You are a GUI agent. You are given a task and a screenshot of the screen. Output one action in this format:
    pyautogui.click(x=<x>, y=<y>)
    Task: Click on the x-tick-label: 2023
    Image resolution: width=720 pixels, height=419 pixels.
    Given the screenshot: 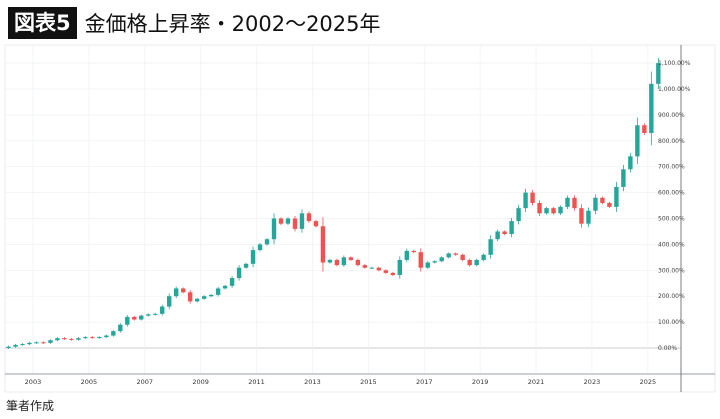 What is the action you would take?
    pyautogui.click(x=592, y=382)
    